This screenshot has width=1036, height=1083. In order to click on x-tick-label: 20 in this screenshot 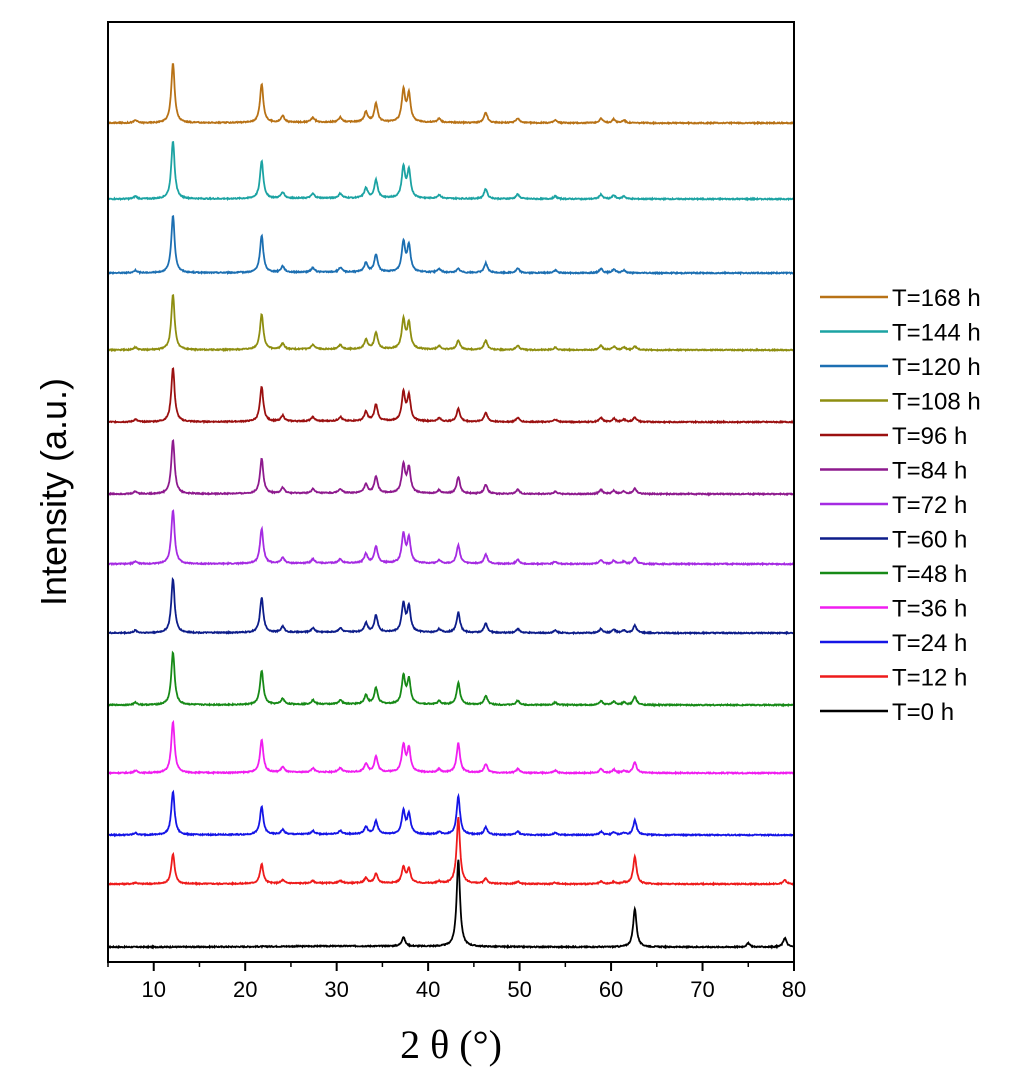, I will do `click(245, 989)`.